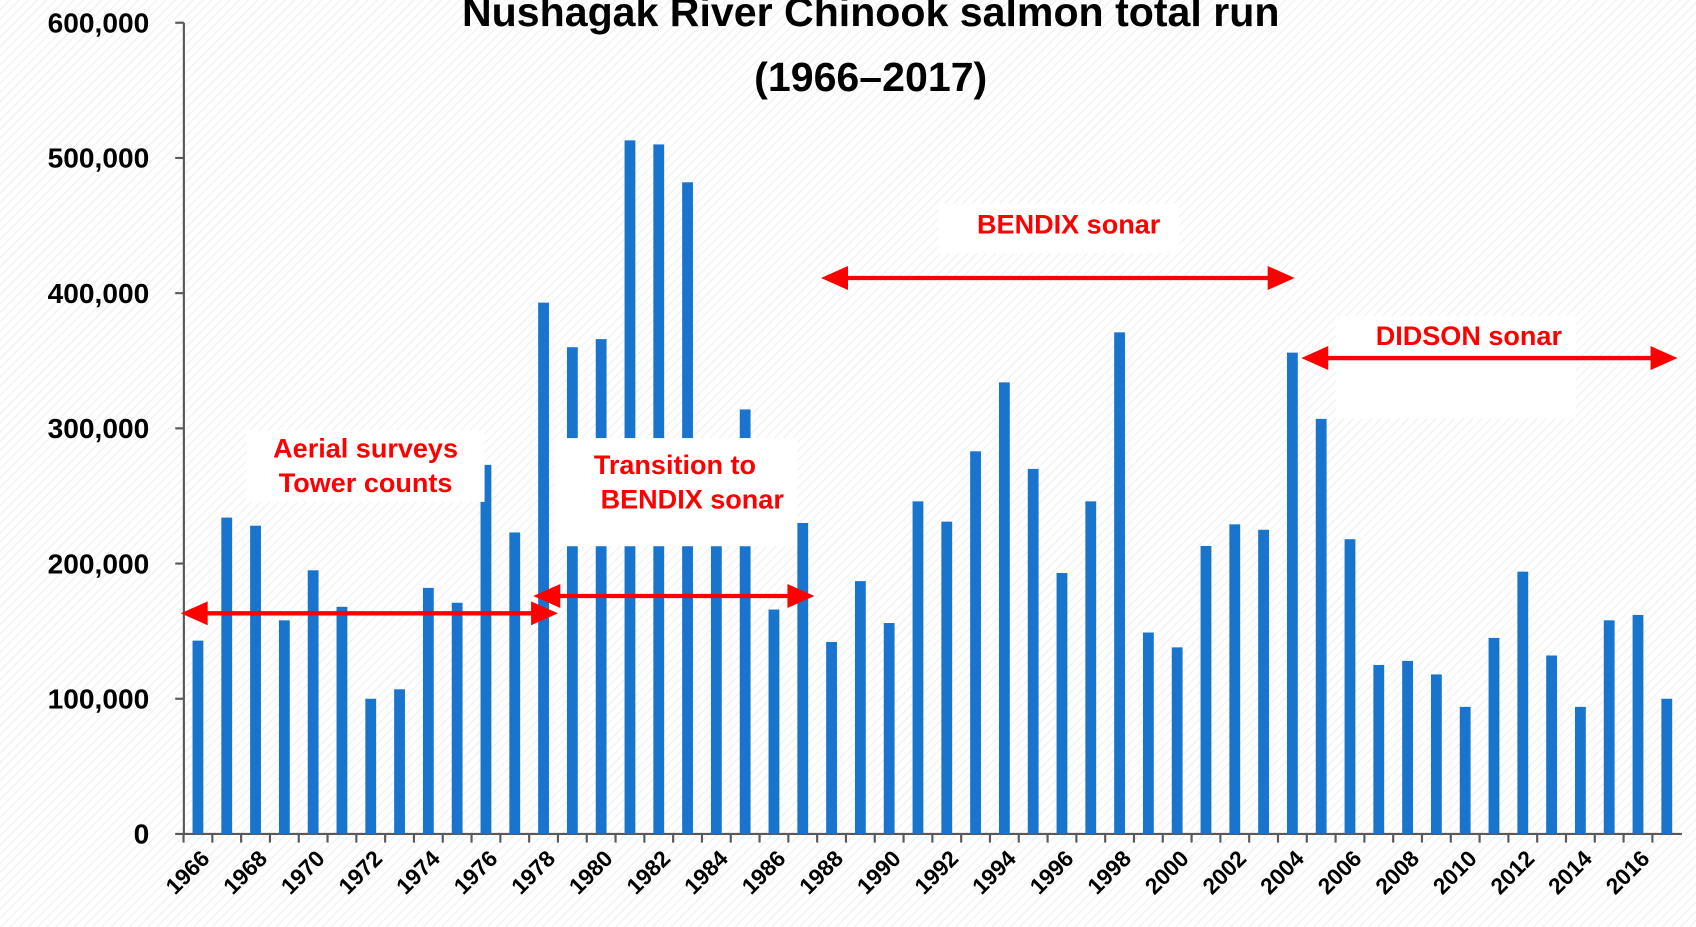 This screenshot has height=927, width=1696. What do you see at coordinates (99, 428) in the screenshot?
I see `y-tick-label: 300,000` at bounding box center [99, 428].